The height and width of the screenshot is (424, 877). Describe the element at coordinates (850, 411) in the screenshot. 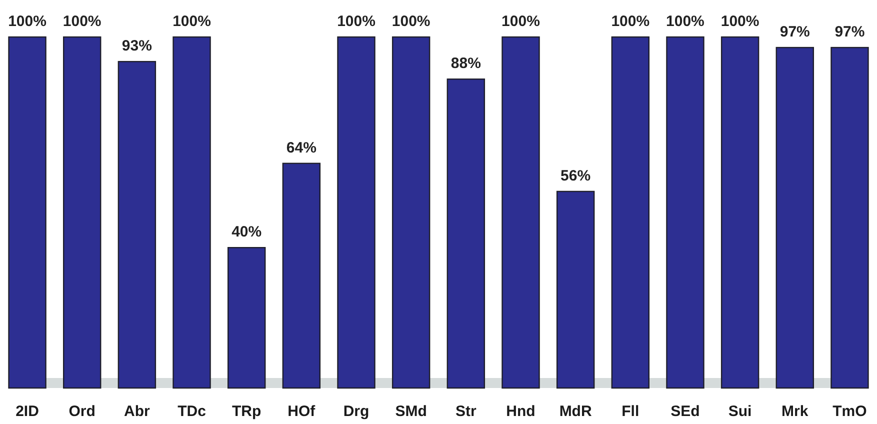

I see `x-tick-label: TmO` at that location.